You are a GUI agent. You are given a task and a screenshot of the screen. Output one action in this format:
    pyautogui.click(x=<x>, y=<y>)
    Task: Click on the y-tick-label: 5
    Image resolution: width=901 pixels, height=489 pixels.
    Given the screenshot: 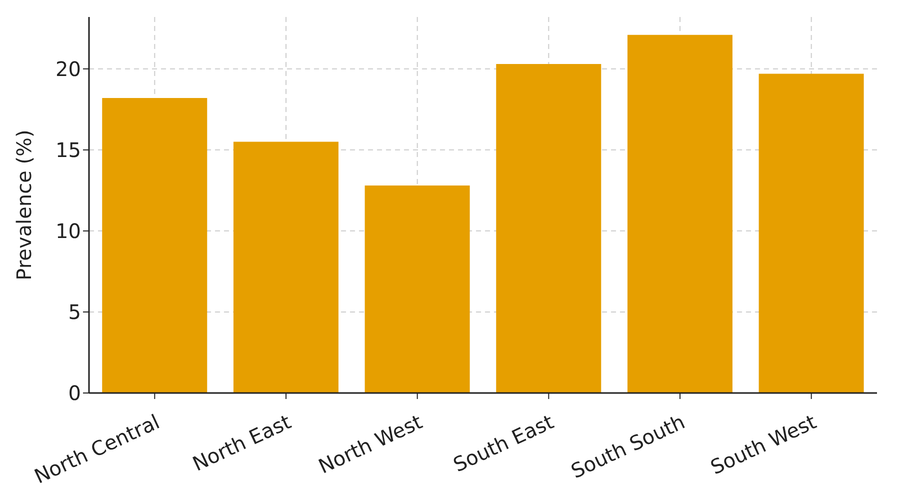 What is the action you would take?
    pyautogui.click(x=74, y=312)
    